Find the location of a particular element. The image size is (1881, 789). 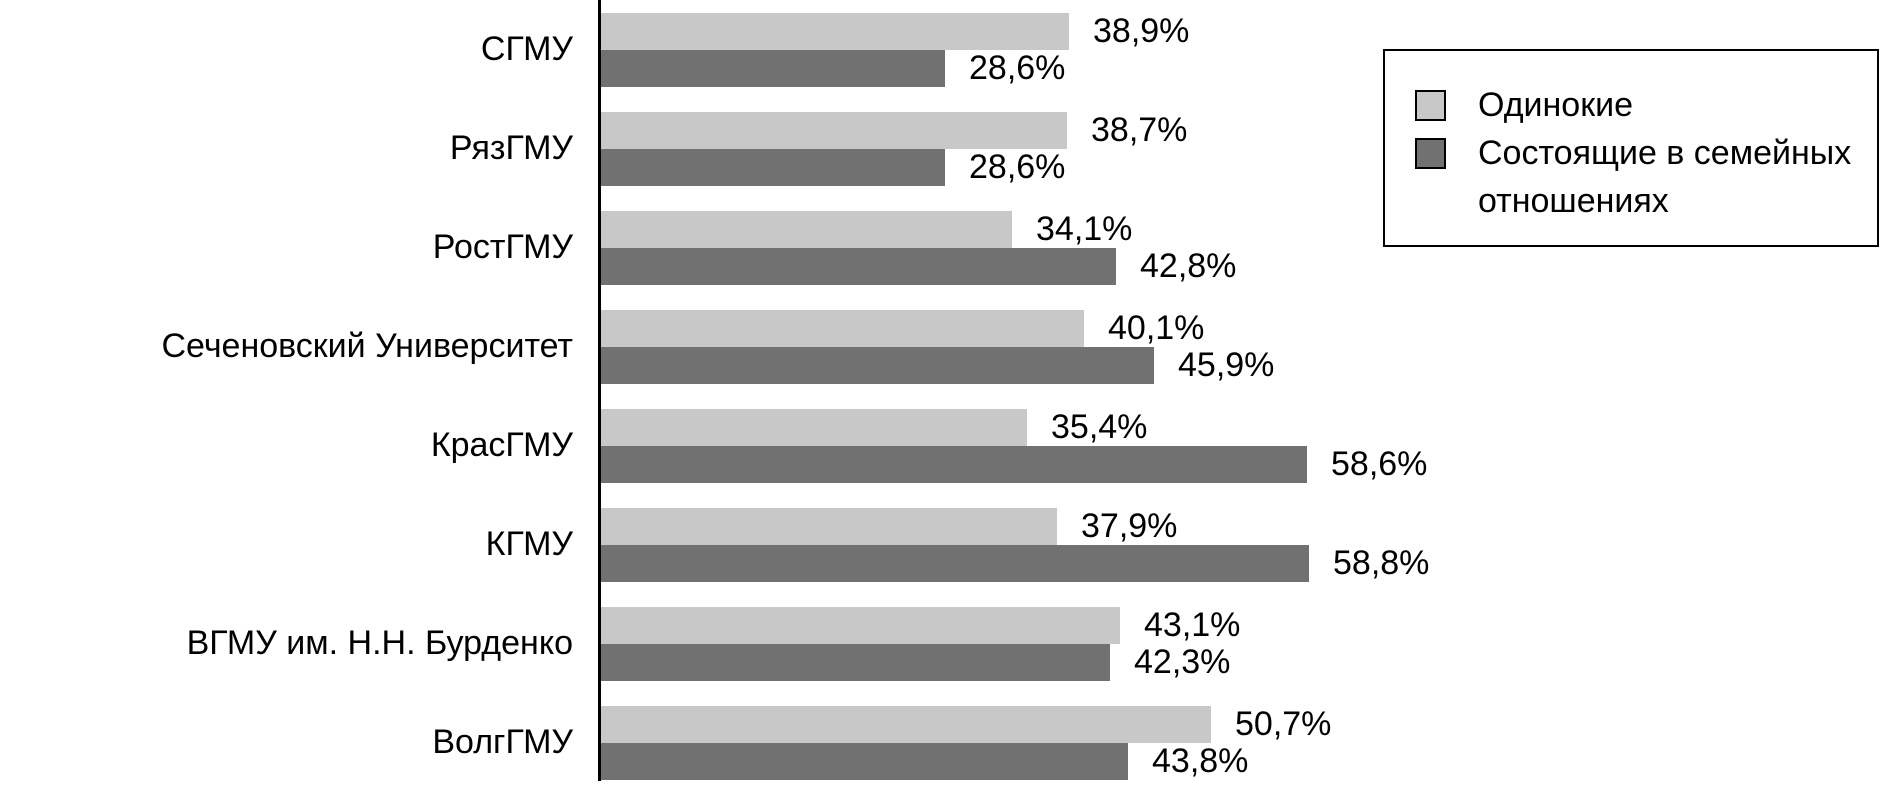

legend-label-single: Одинокие is located at coordinates (1555, 105).